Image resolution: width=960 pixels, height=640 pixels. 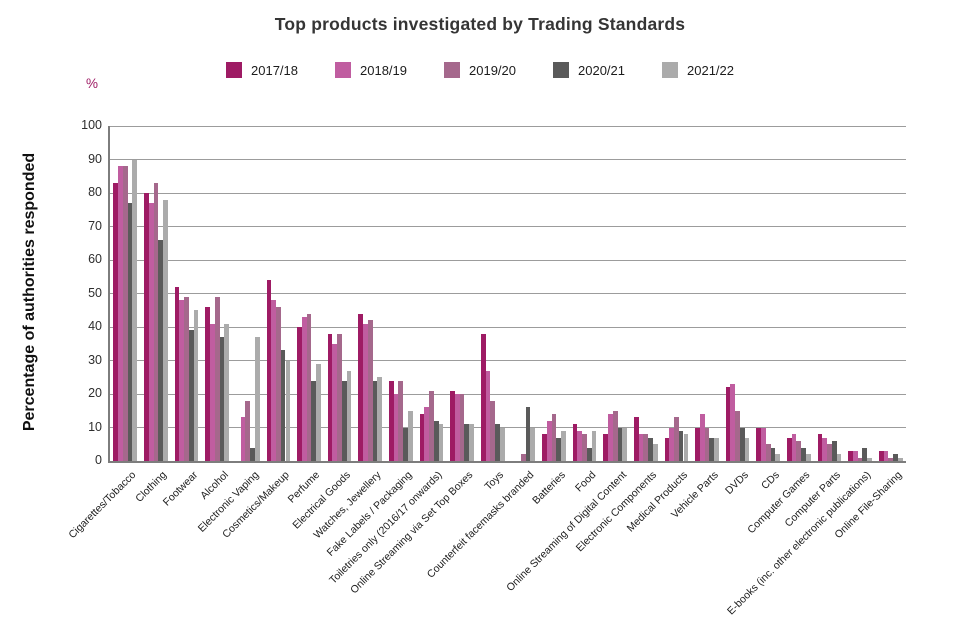 I want to click on y-tick-label: 70, so click(x=95, y=225).